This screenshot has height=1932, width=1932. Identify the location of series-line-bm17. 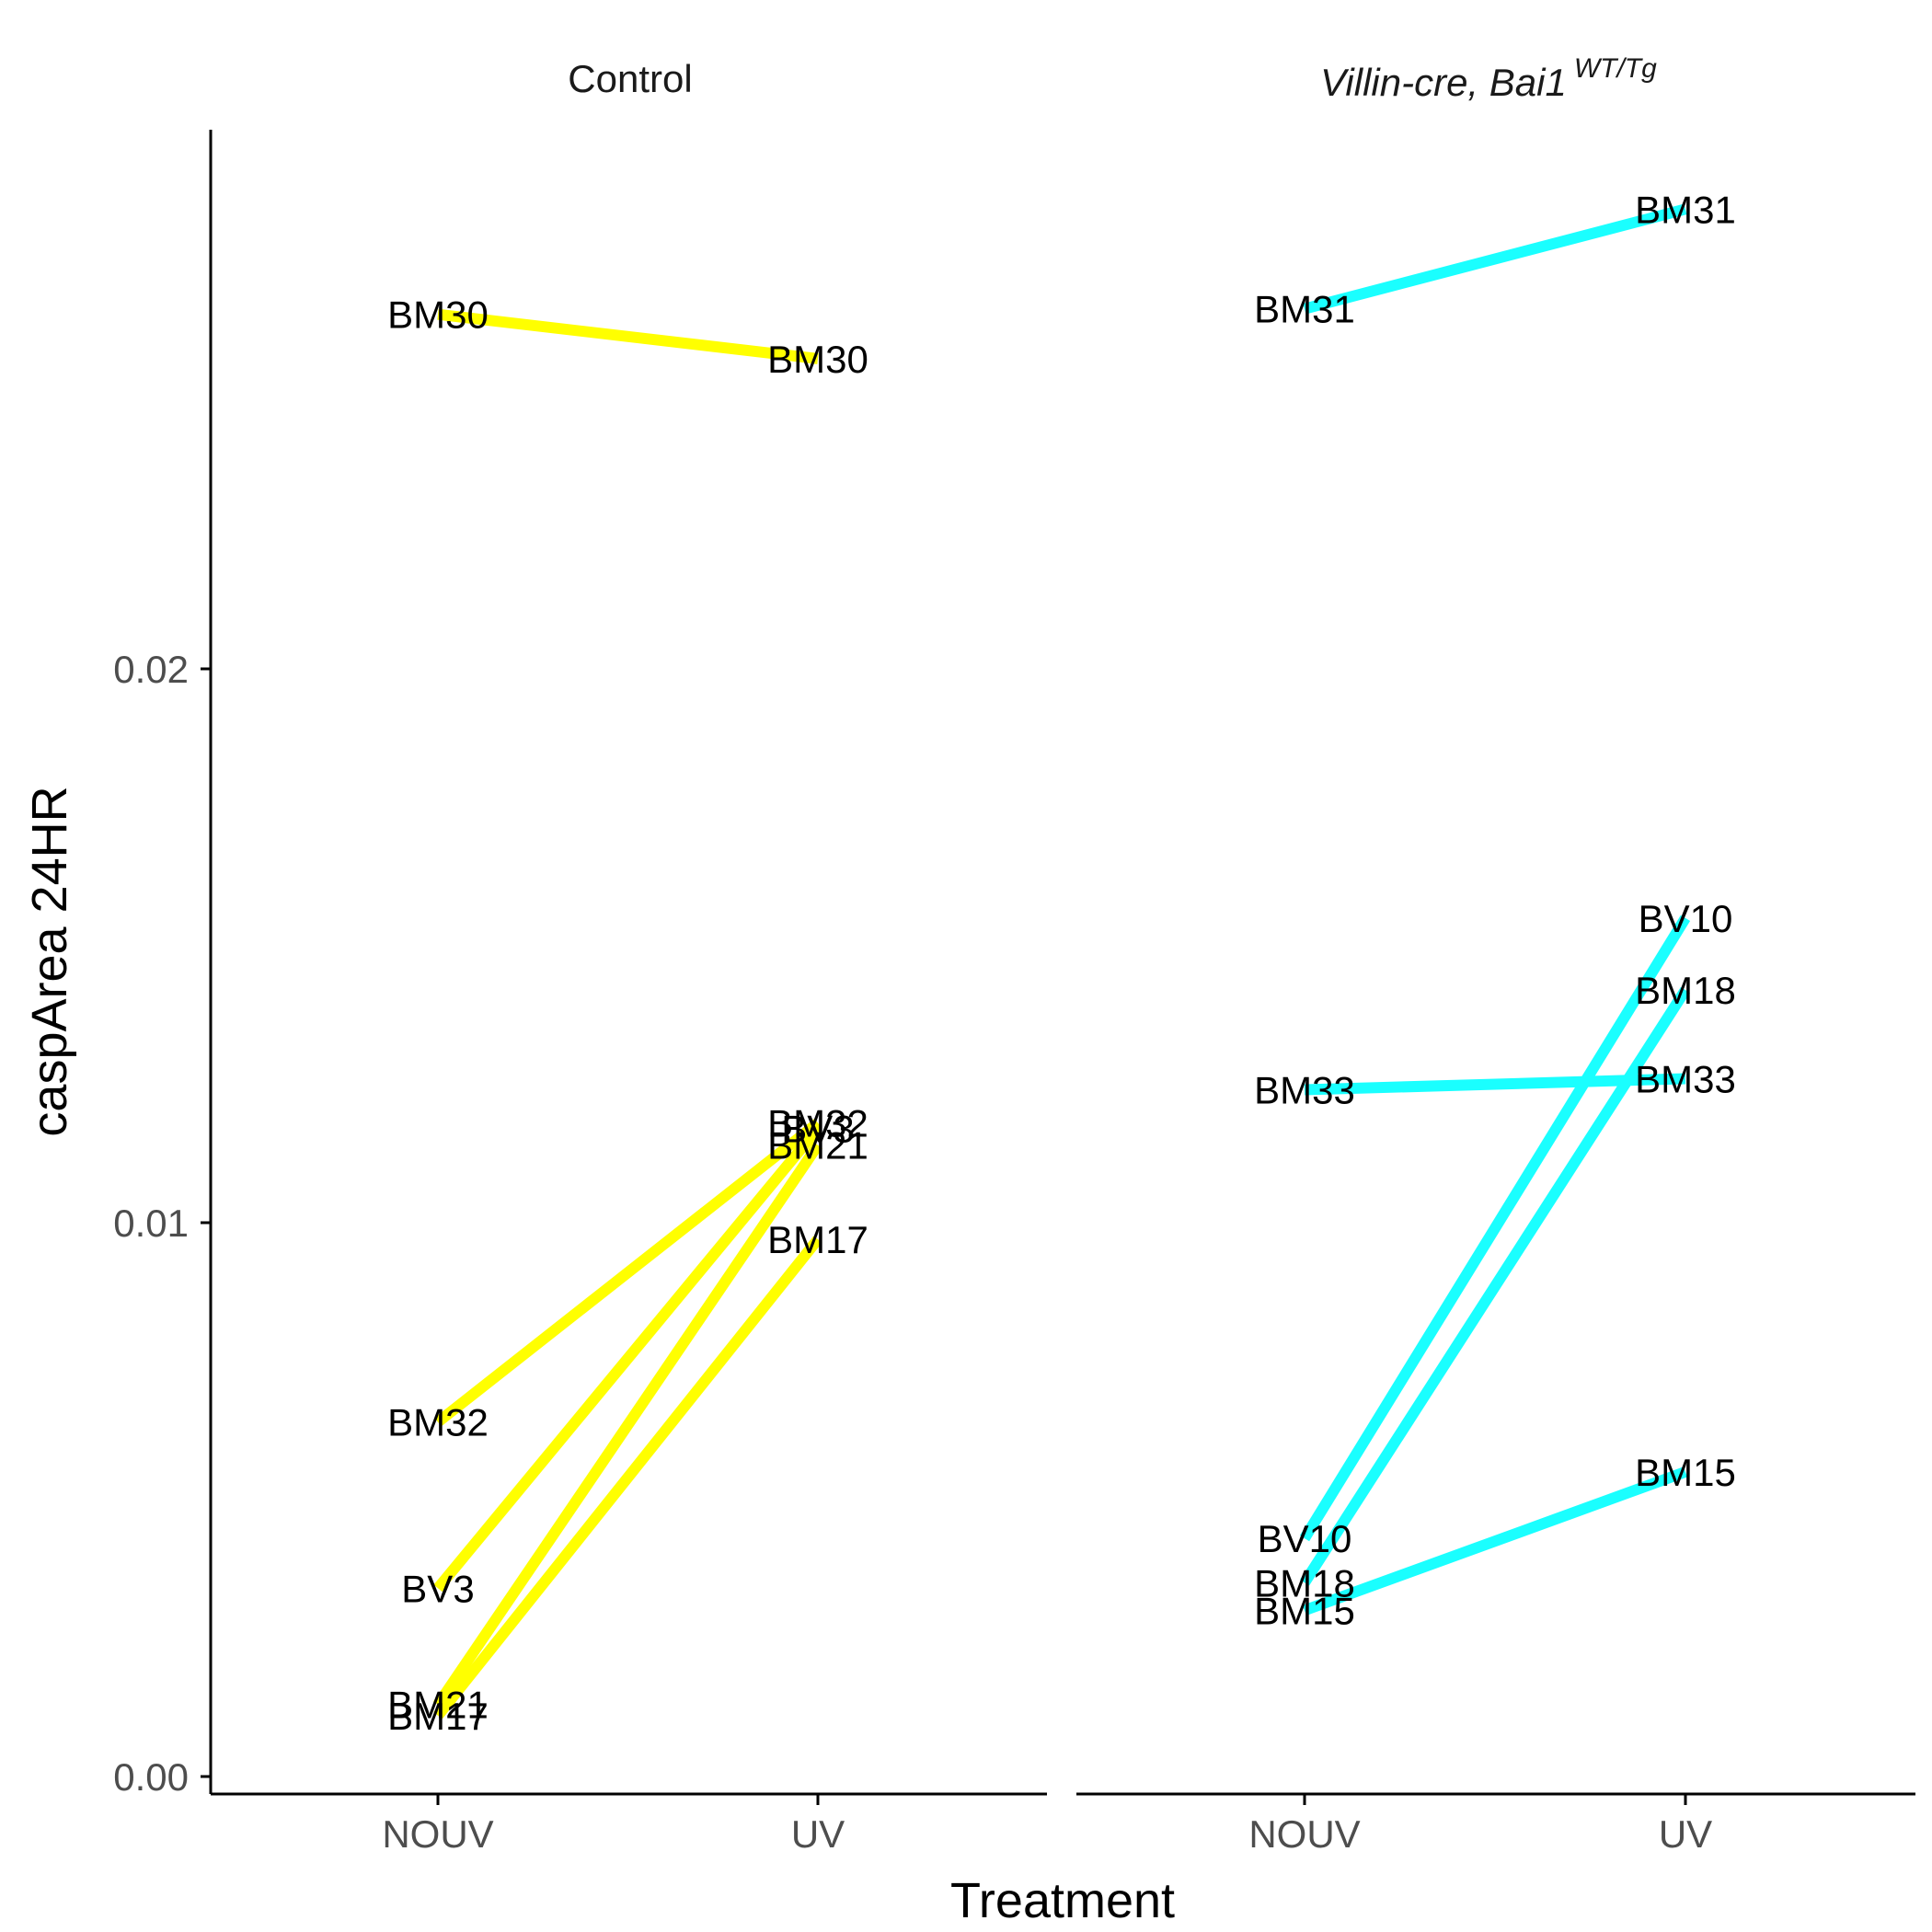
(627, 1477).